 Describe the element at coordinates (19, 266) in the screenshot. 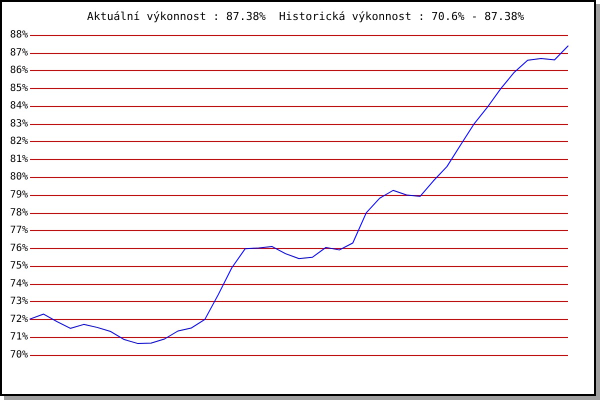

I see `y-tick-label: 75%` at that location.